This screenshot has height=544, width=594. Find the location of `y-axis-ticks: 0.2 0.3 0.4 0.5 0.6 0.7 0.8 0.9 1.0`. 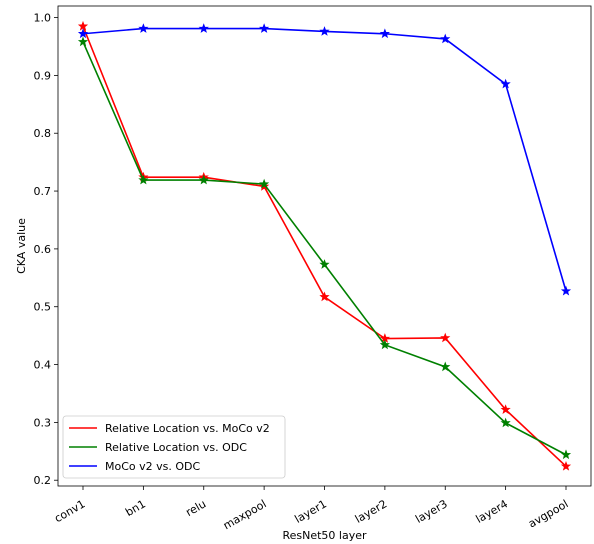

y-axis-ticks: 0.2 0.3 0.4 0.5 0.6 0.7 0.8 0.9 1.0 is located at coordinates (46, 249).